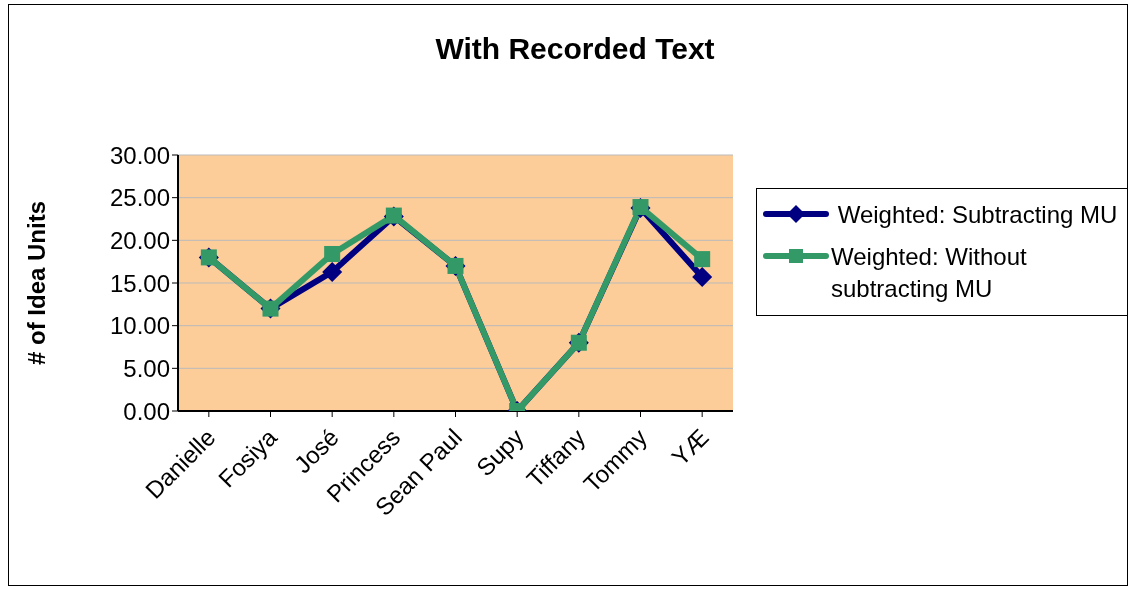 The height and width of the screenshot is (590, 1132). Describe the element at coordinates (139, 283) in the screenshot. I see `y-tick-label: 15.00` at that location.